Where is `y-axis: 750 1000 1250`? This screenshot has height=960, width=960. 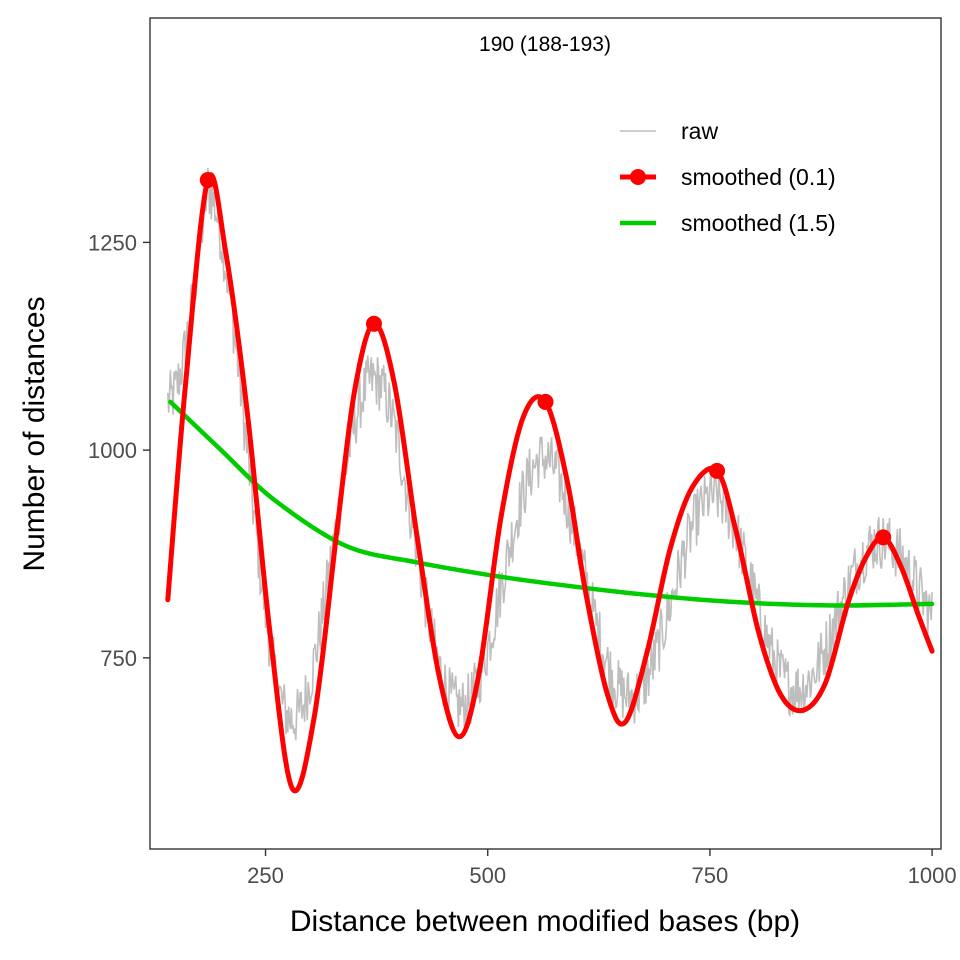 y-axis: 750 1000 1250 is located at coordinates (119, 450).